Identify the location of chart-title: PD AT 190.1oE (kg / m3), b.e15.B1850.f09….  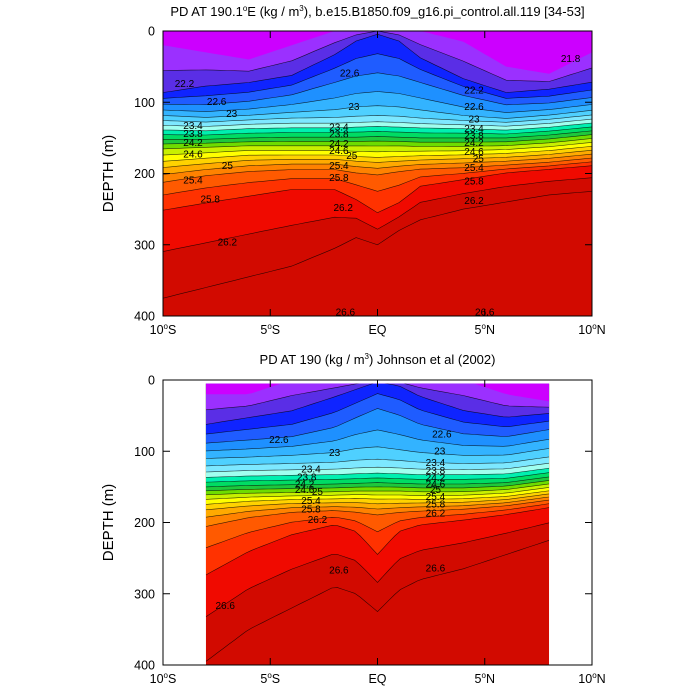
(377, 11).